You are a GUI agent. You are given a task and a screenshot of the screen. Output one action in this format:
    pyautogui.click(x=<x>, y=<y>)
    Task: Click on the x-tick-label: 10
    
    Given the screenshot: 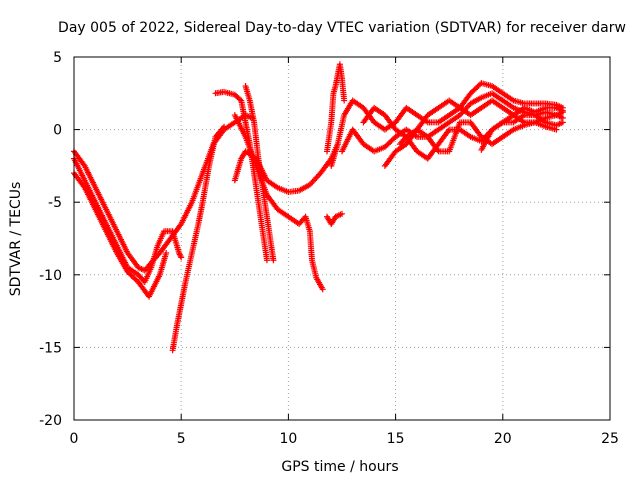 What is the action you would take?
    pyautogui.click(x=288, y=439)
    